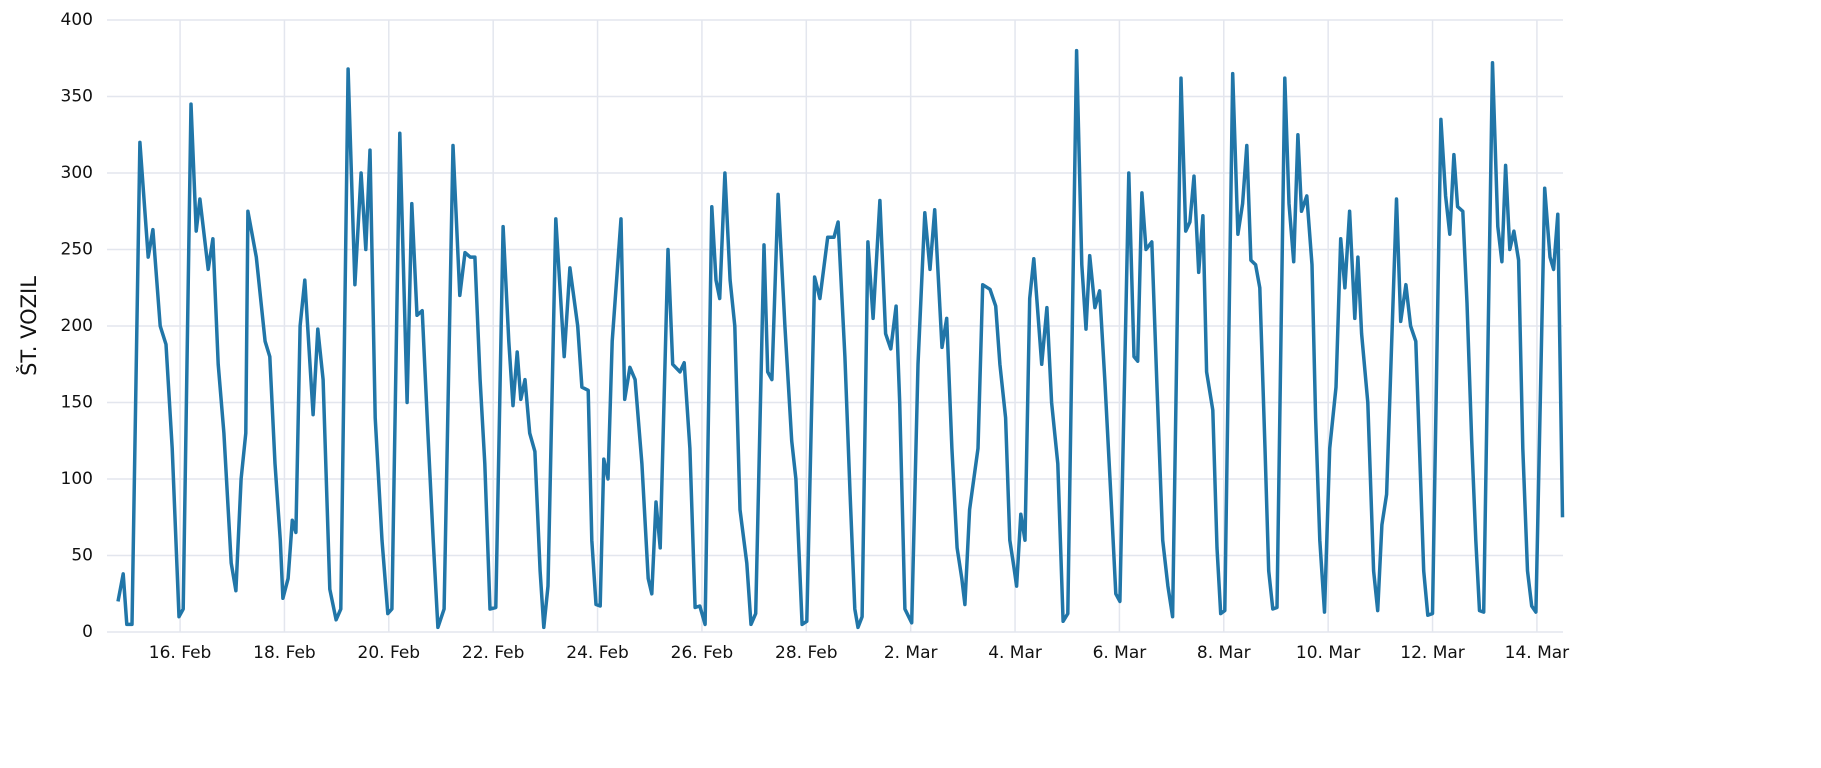  What do you see at coordinates (77, 326) in the screenshot?
I see `y-tick-label: 200` at bounding box center [77, 326].